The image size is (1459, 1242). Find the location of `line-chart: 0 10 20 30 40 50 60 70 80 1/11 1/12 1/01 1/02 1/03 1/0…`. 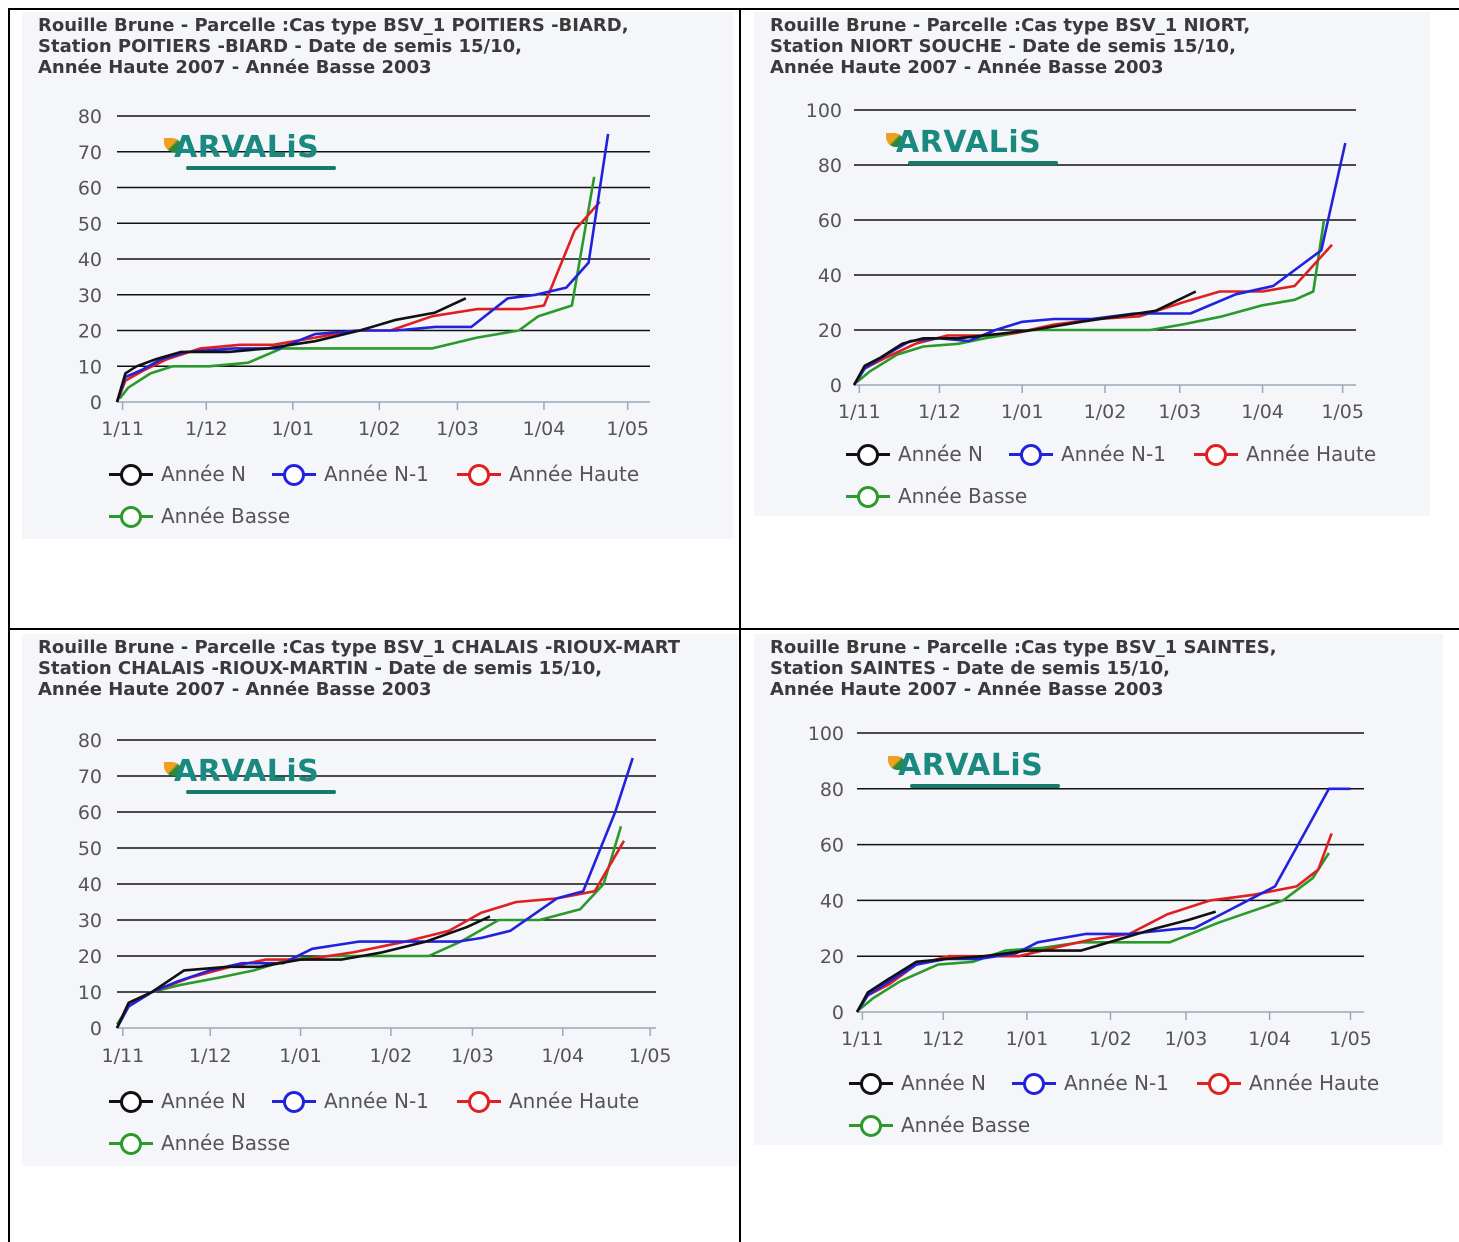

line-chart: 0 10 20 30 40 50 60 70 80 1/11 1/12 1/01 1/02 1/03 1/0… is located at coordinates (375, 898).